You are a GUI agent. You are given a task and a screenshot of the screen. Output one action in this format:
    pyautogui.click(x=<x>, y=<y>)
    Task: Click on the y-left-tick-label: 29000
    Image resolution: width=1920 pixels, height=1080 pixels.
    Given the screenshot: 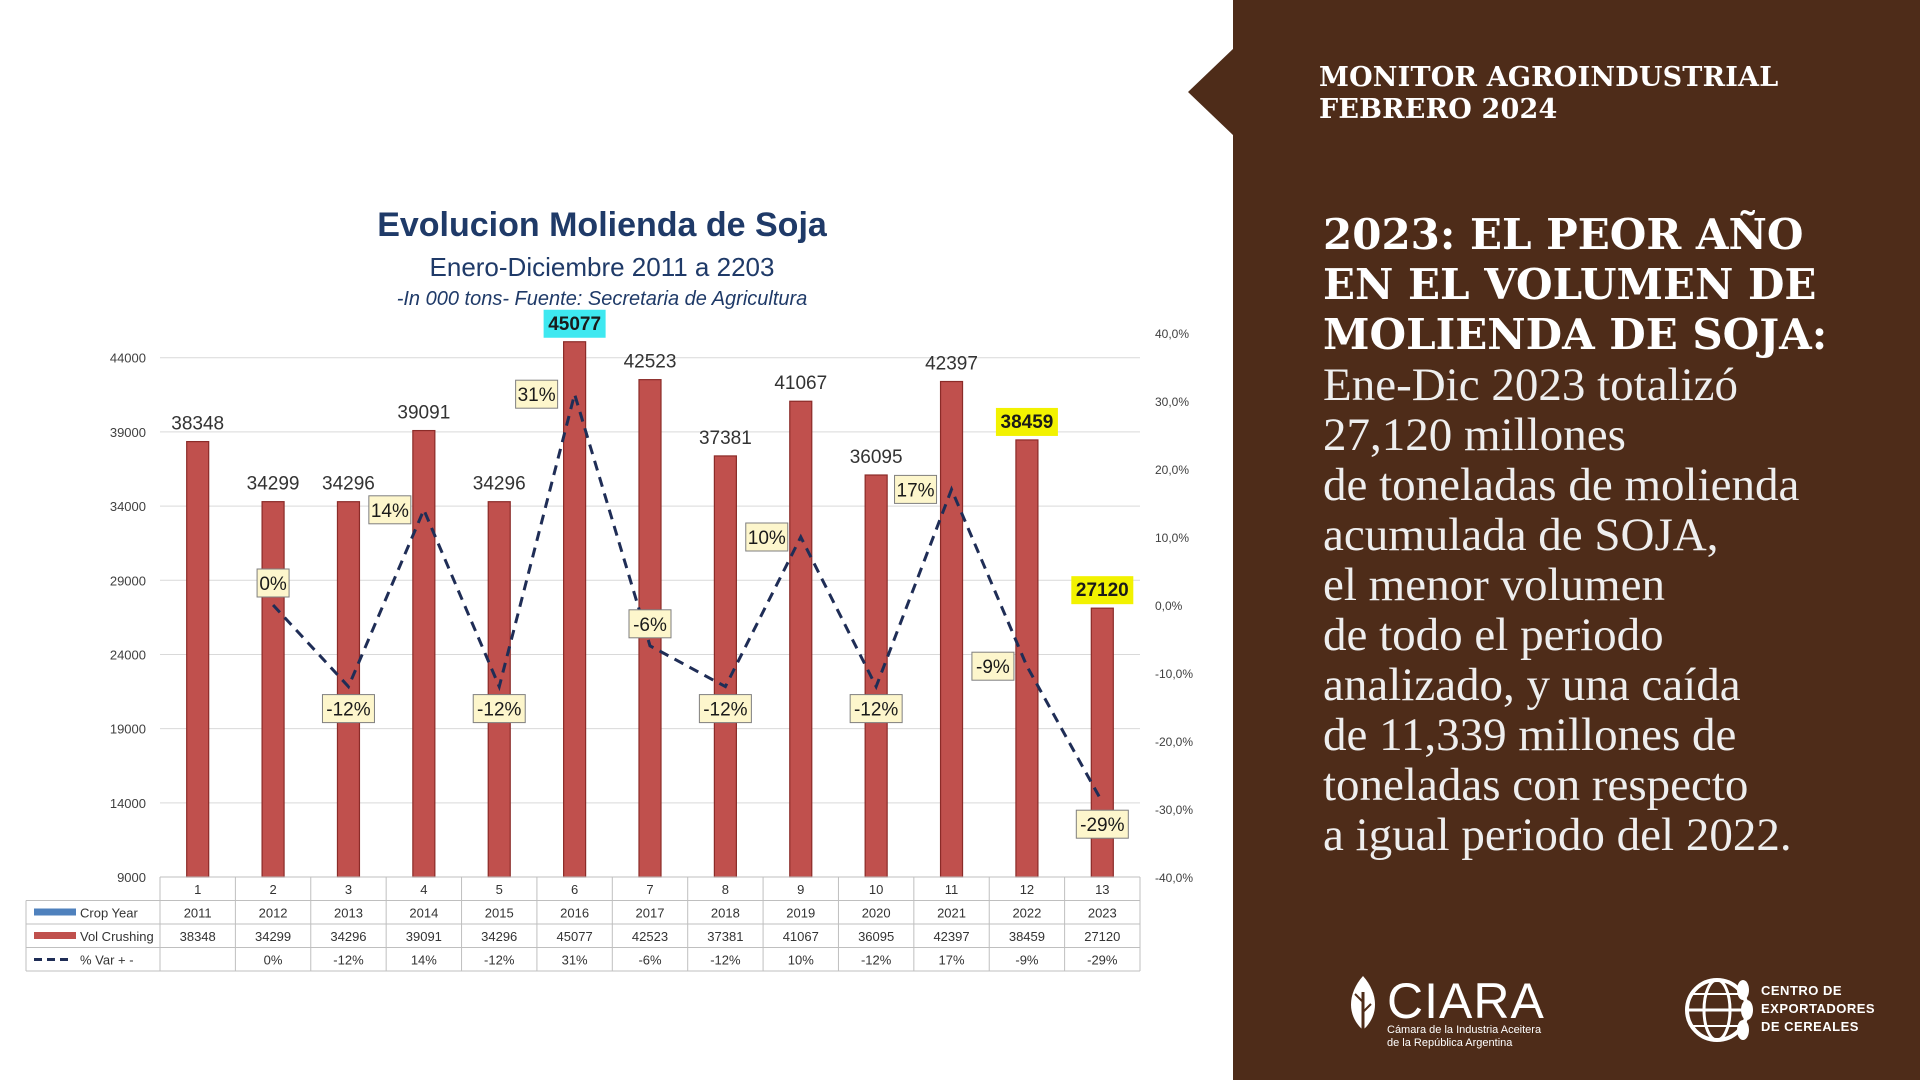 What is the action you would take?
    pyautogui.click(x=128, y=580)
    